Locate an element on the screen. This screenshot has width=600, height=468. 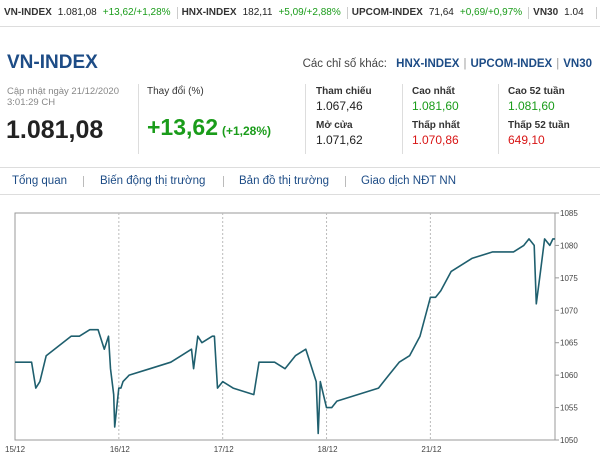
y-tick-label: 1050 is located at coordinates (569, 440).